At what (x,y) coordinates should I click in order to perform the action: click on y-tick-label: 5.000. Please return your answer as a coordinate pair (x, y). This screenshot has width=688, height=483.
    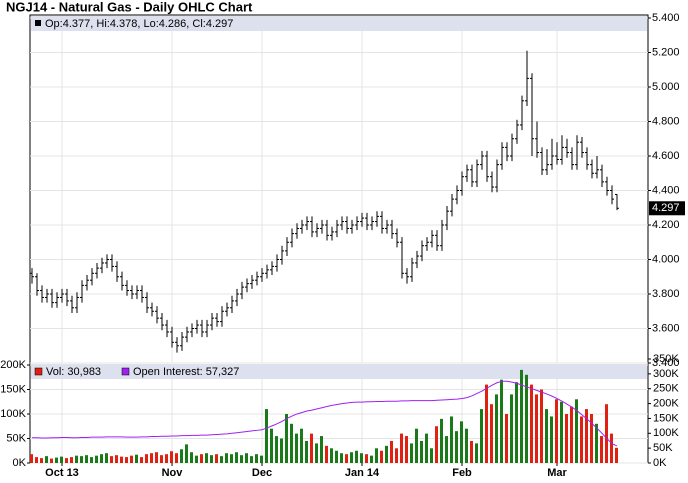
    Looking at the image, I should click on (666, 87).